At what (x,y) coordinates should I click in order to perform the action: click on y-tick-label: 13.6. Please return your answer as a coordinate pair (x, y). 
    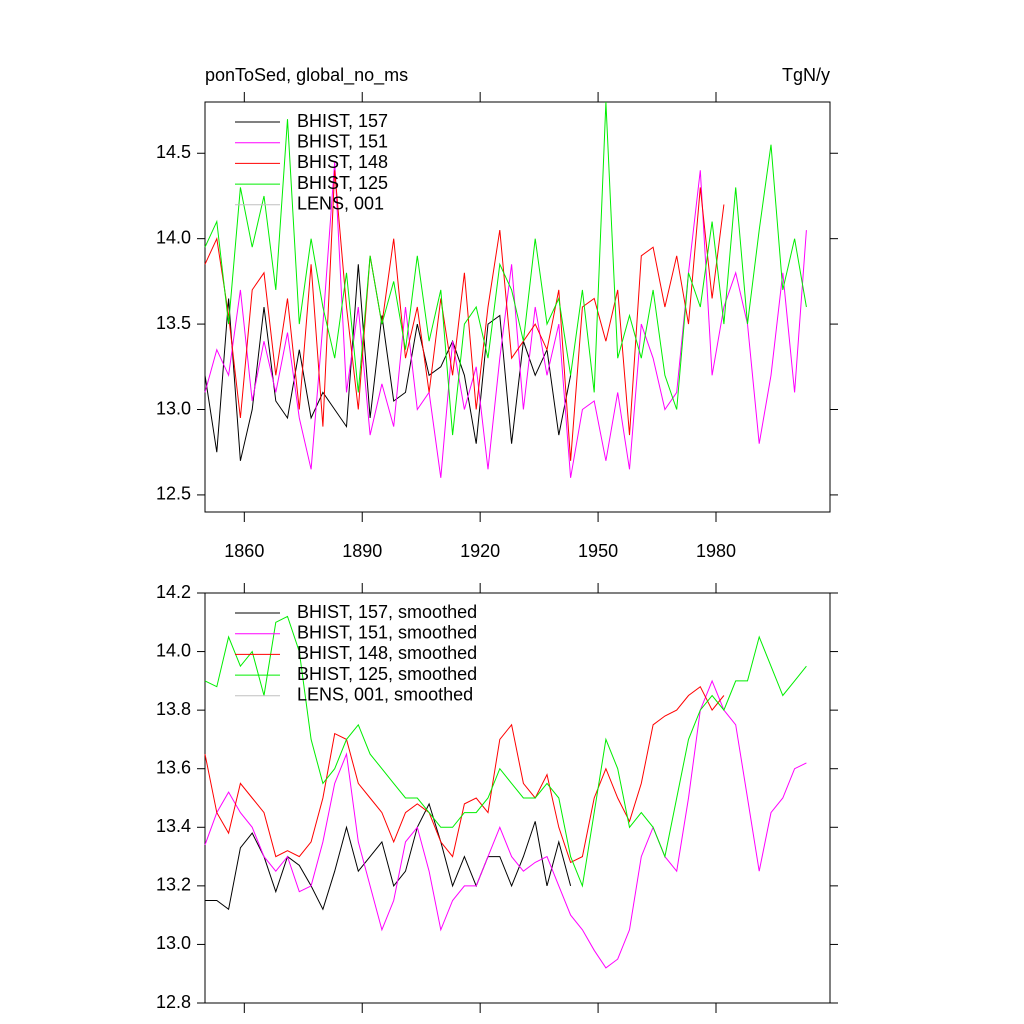
    Looking at the image, I should click on (173, 767).